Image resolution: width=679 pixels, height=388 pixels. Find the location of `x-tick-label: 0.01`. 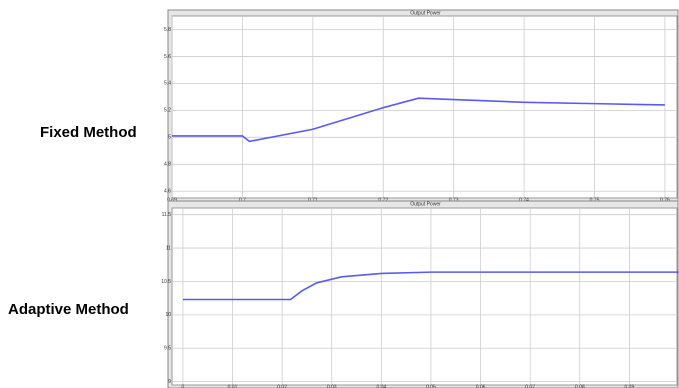

x-tick-label: 0.01 is located at coordinates (233, 386).